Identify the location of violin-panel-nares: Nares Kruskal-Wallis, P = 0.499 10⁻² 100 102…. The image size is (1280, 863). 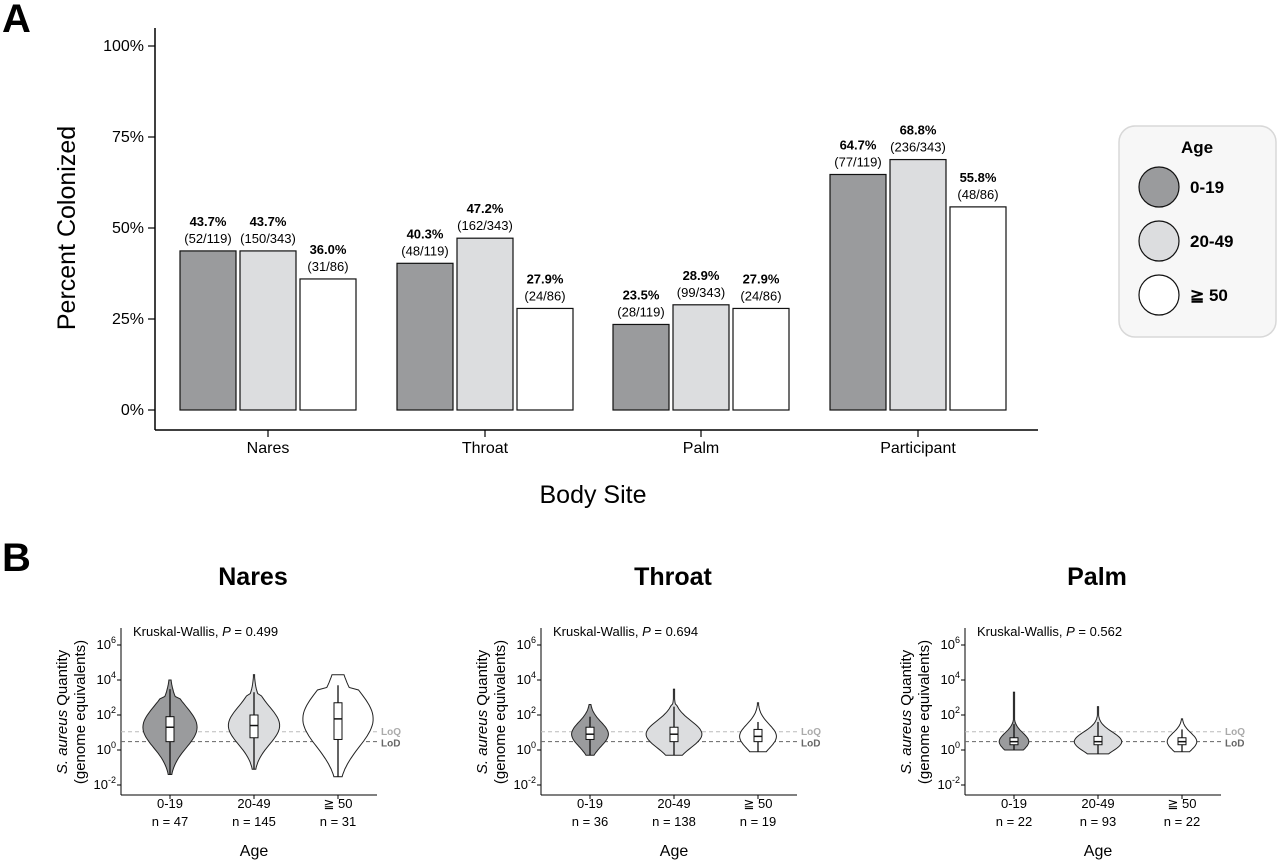
(227, 711).